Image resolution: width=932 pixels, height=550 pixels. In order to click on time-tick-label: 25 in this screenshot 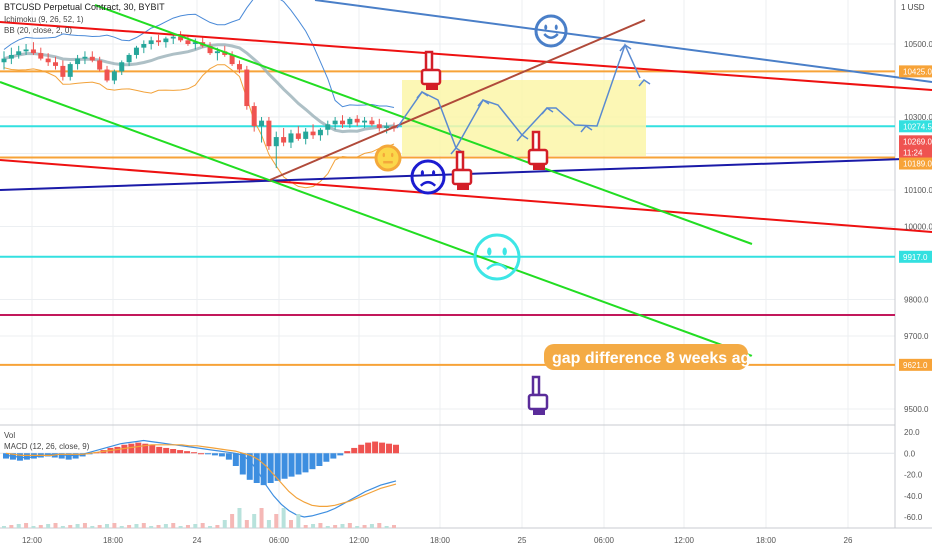, I will do `click(522, 540)`.